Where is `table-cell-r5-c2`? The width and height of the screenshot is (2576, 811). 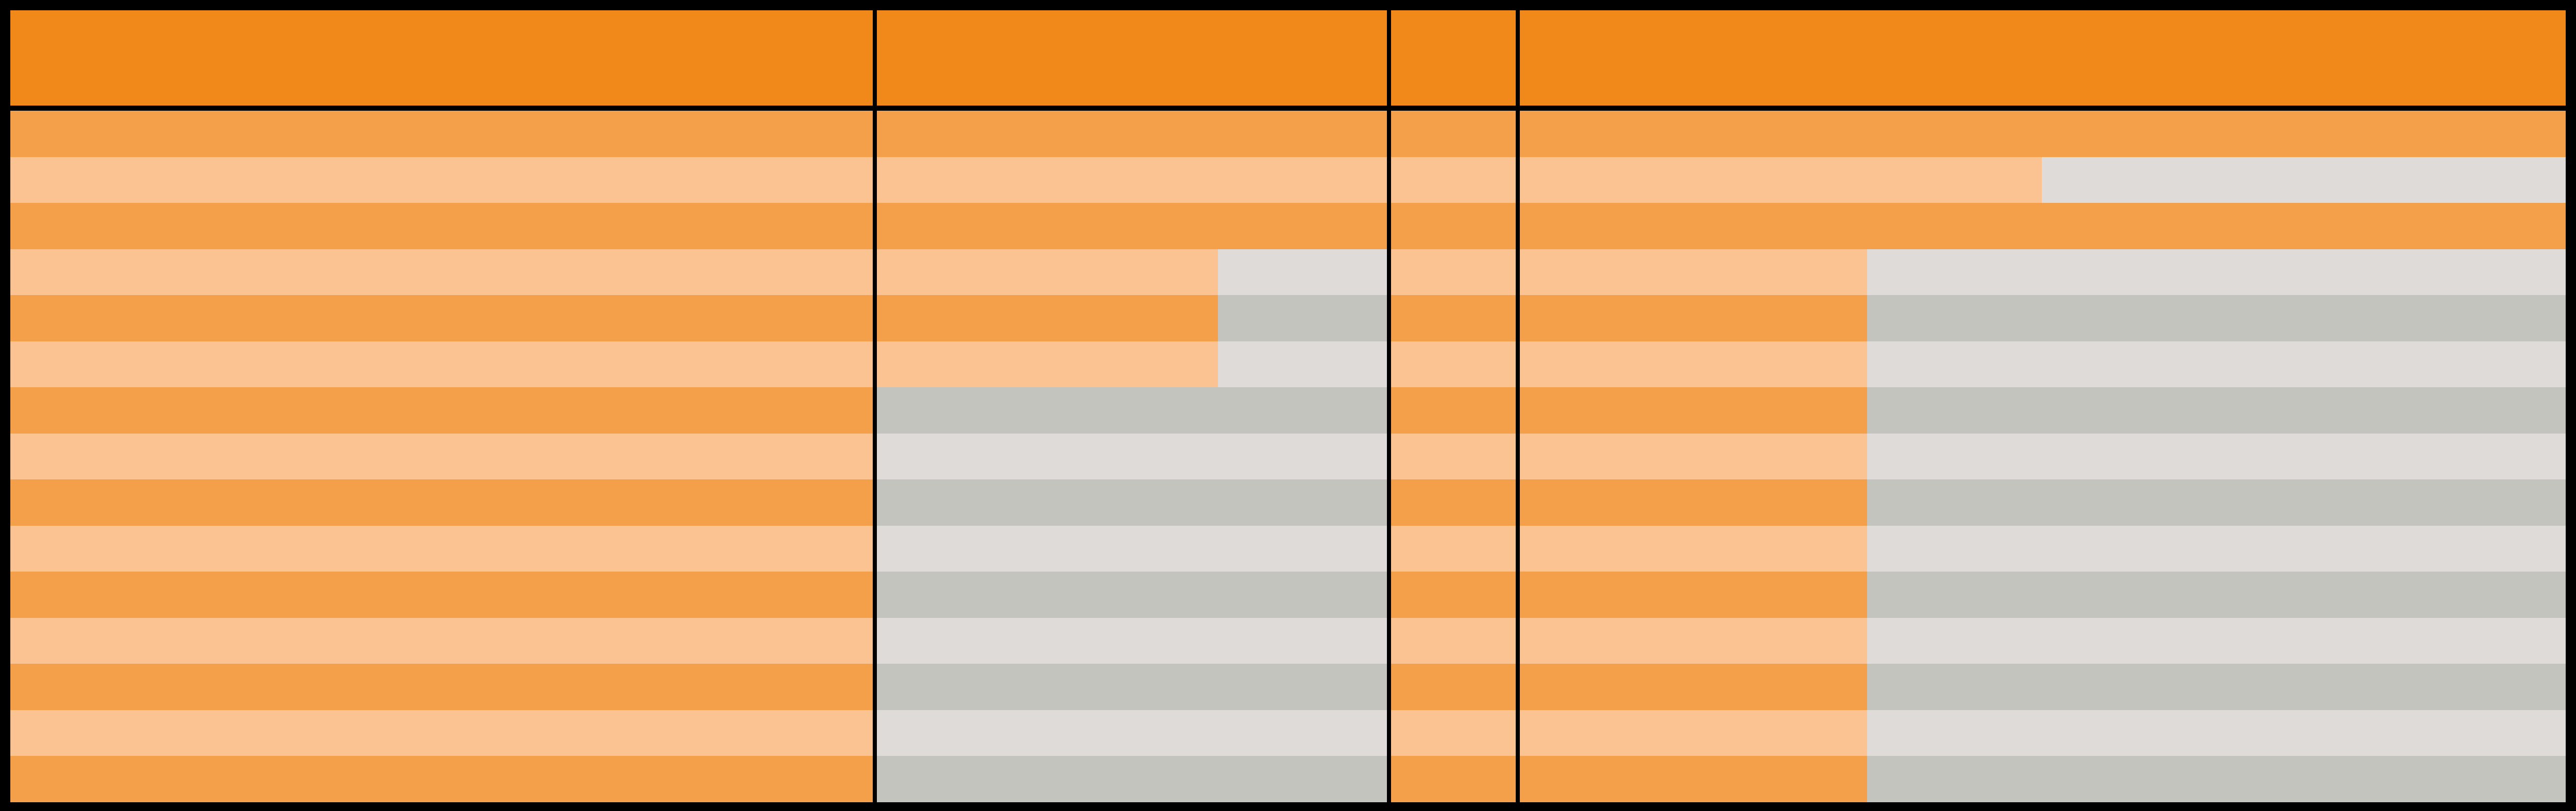 table-cell-r5-c2 is located at coordinates (1132, 318).